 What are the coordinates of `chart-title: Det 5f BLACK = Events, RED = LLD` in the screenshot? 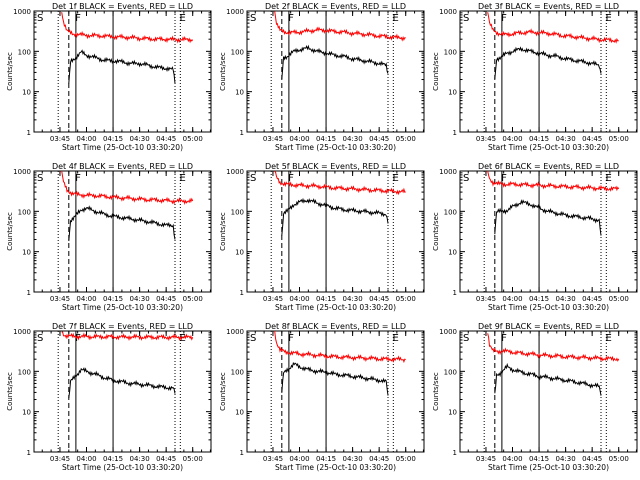 It's located at (335, 166).